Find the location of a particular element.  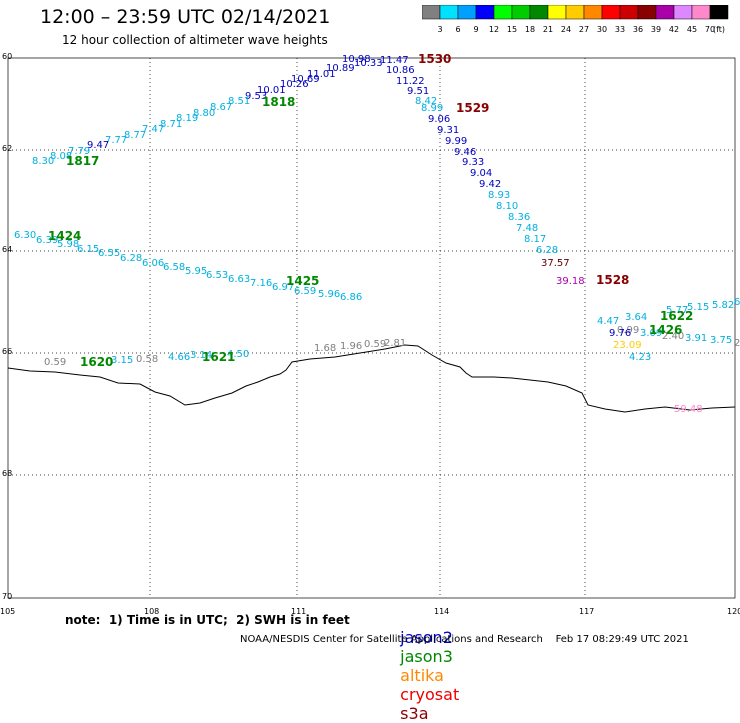

legend-label: 42 is located at coordinates (674, 29).